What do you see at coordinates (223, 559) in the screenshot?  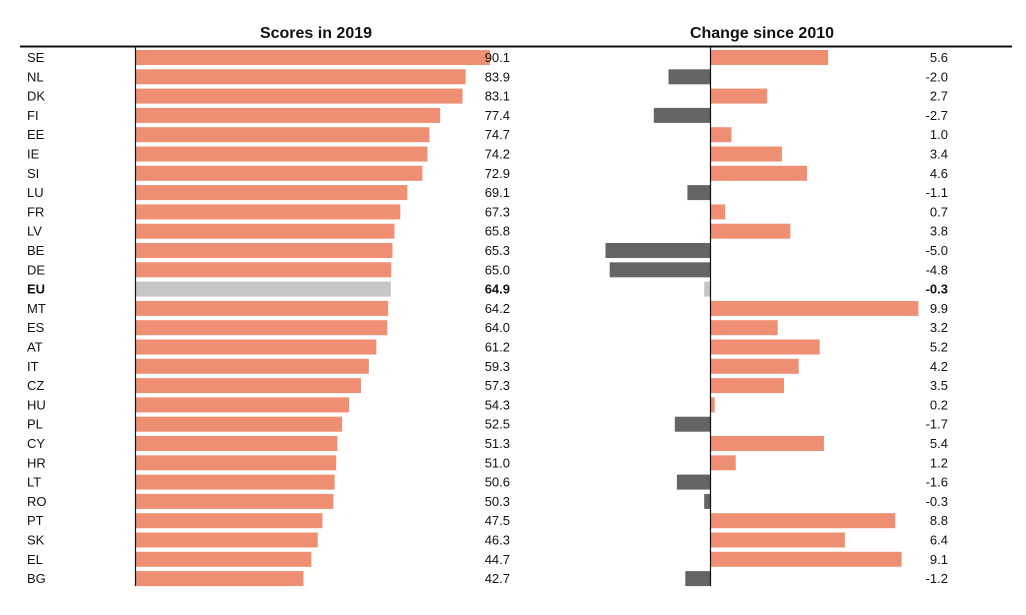 I see `score-bar-el` at bounding box center [223, 559].